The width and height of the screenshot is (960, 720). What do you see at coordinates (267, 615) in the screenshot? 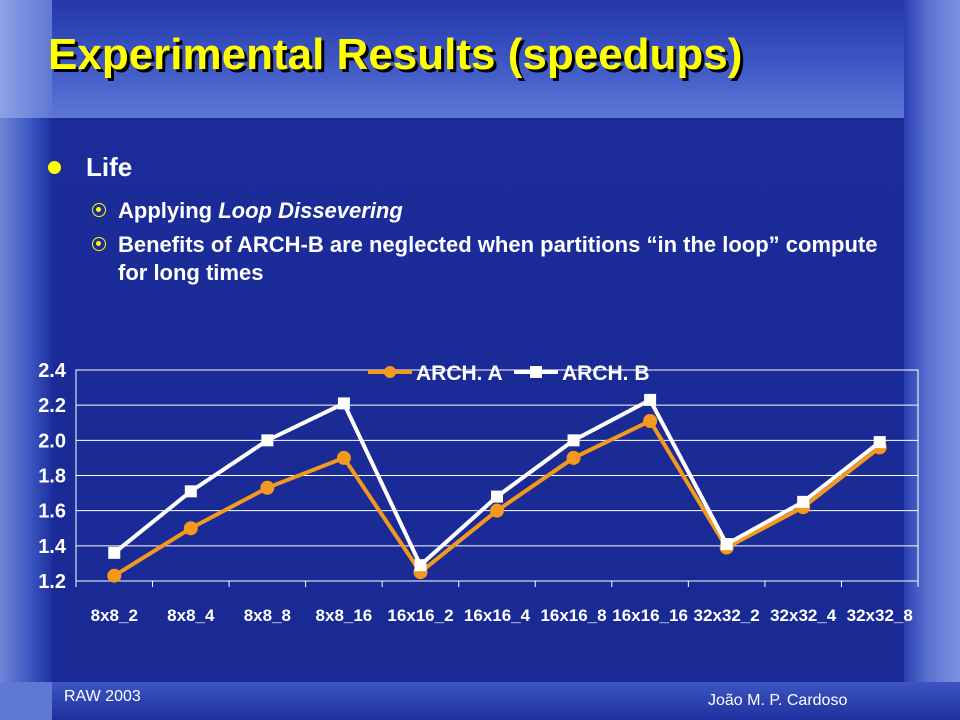
I see `x-tick-label: 8x8_8` at bounding box center [267, 615].